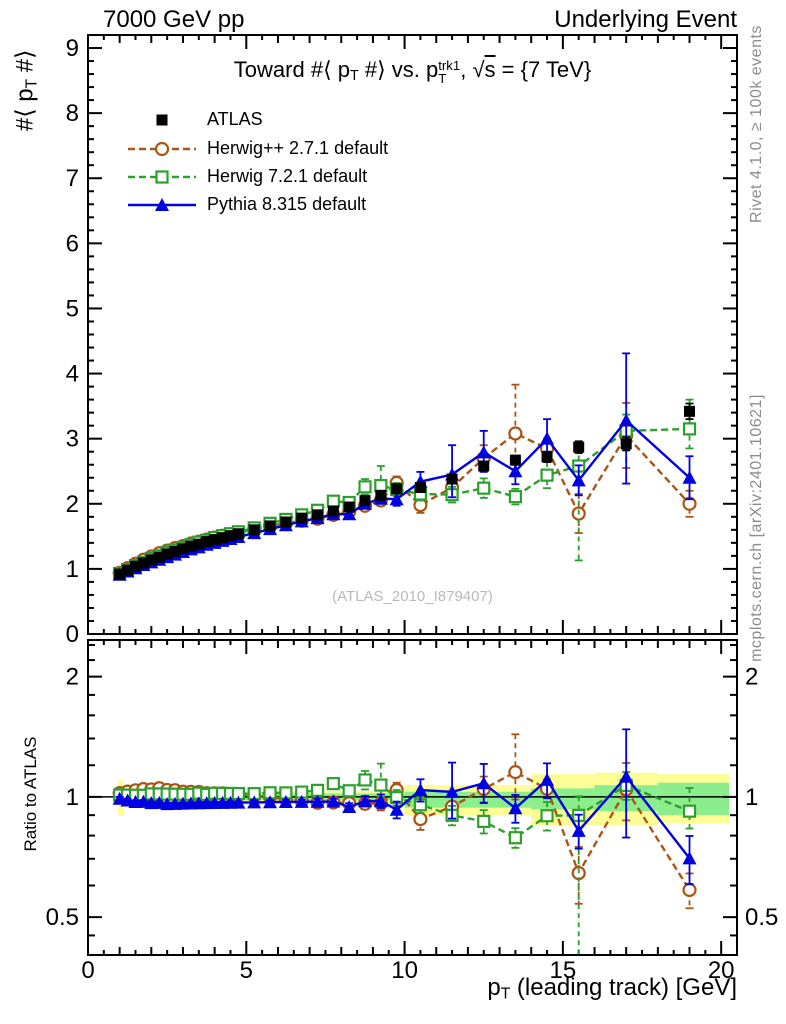 The height and width of the screenshot is (1024, 786). What do you see at coordinates (72, 48) in the screenshot?
I see `tick-label: 9` at bounding box center [72, 48].